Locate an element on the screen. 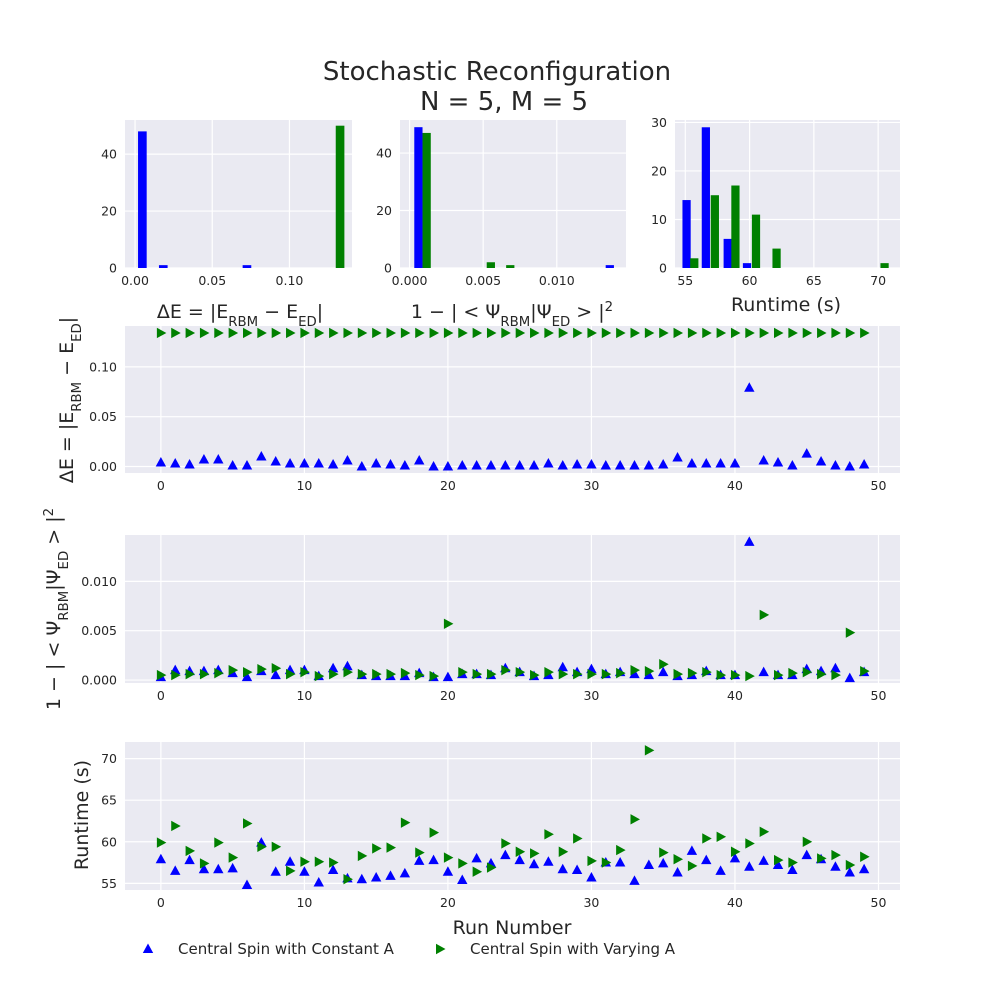  x-tick-label: 10 is located at coordinates (304, 485).